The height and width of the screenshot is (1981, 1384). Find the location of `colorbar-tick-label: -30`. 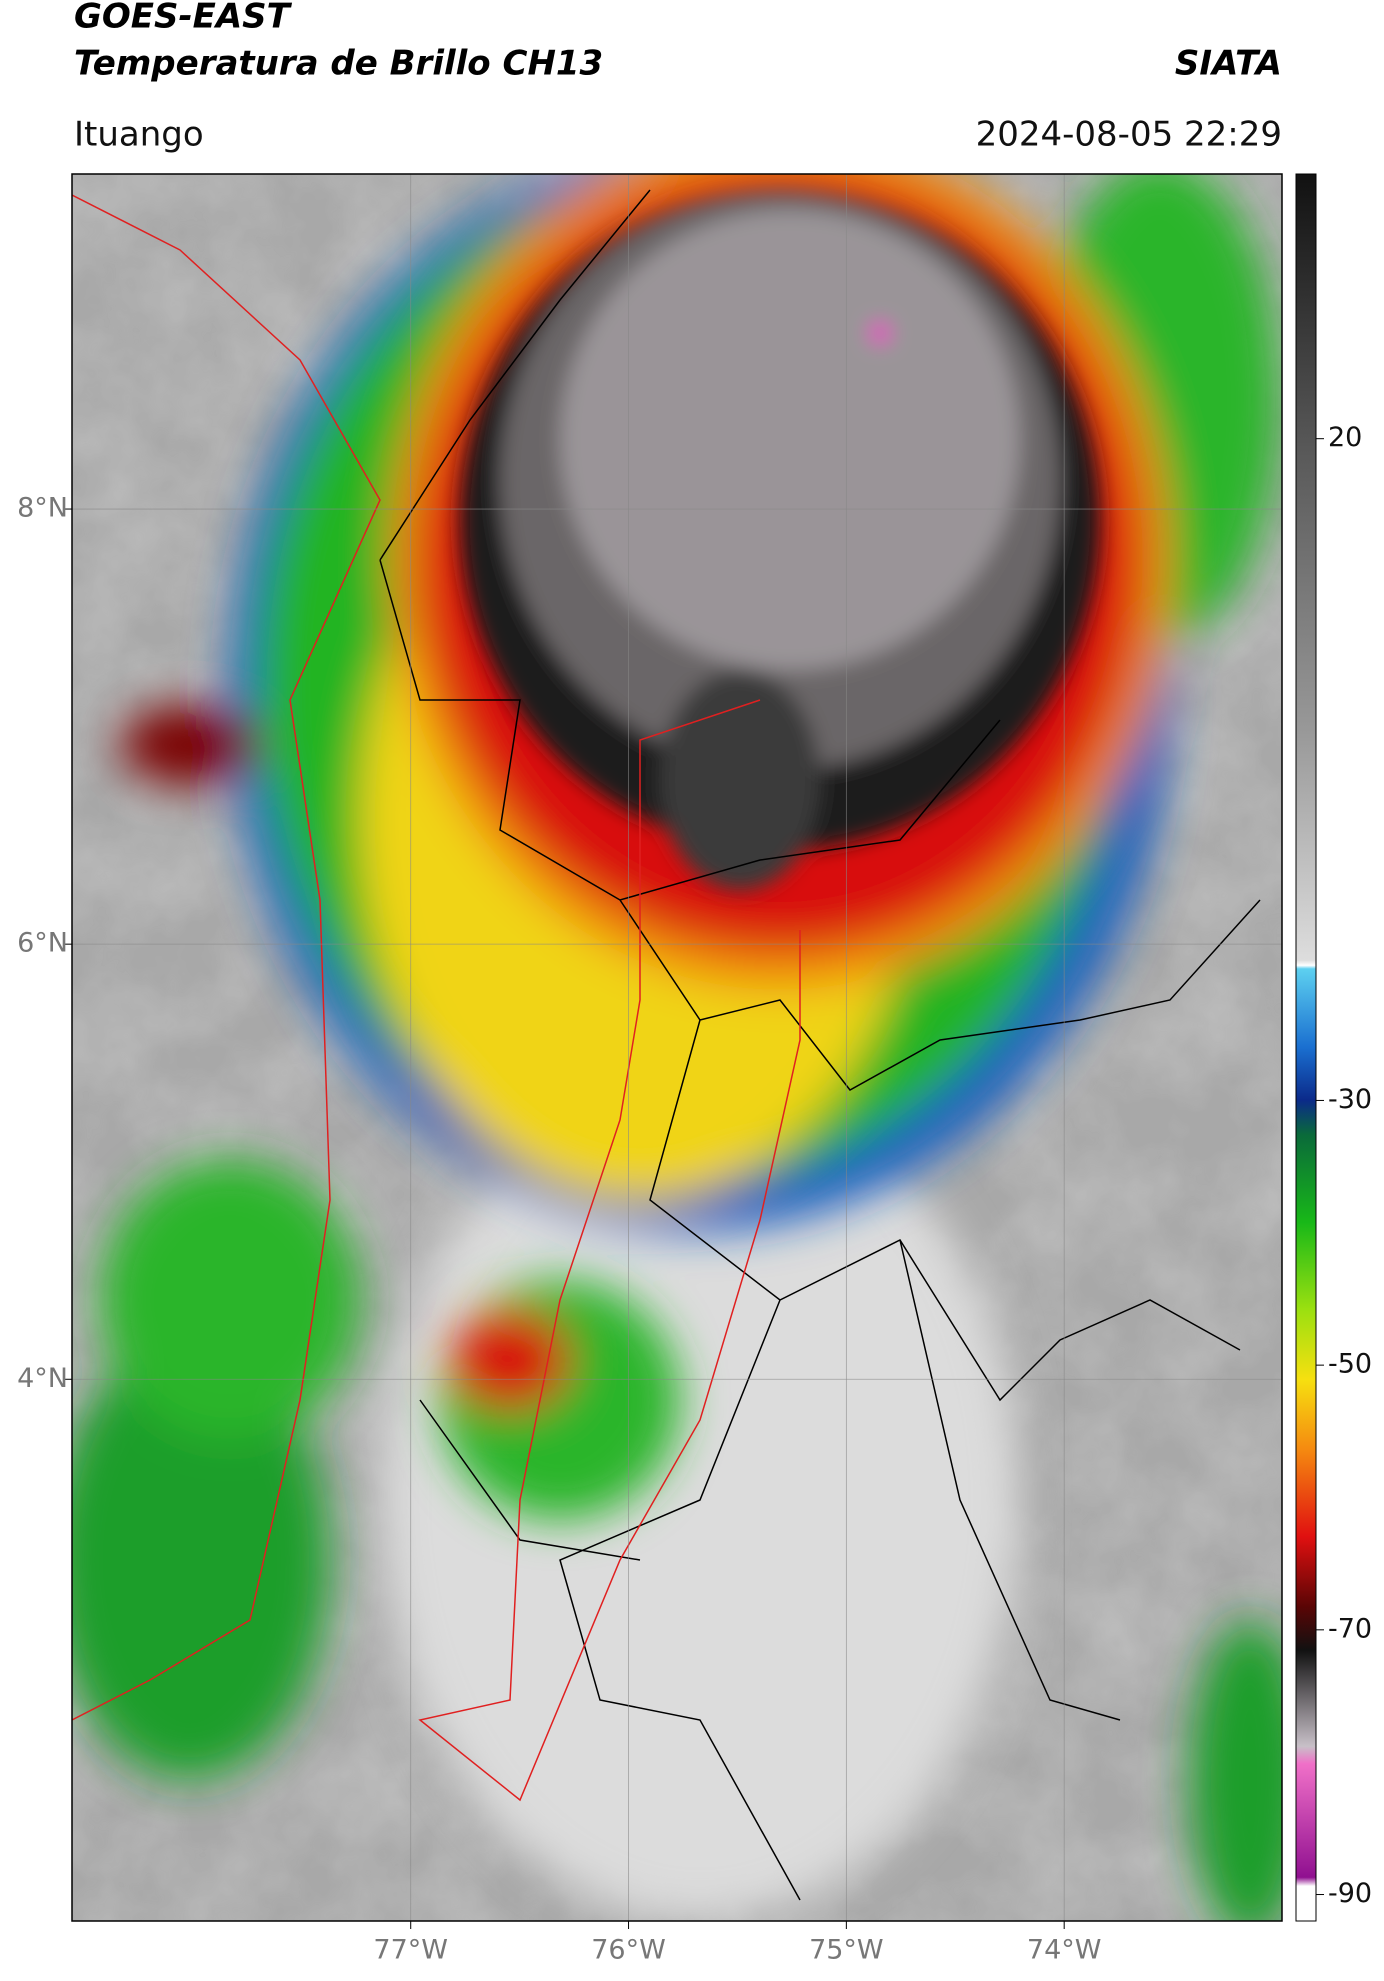

colorbar-tick-label: -30 is located at coordinates (1350, 1099).